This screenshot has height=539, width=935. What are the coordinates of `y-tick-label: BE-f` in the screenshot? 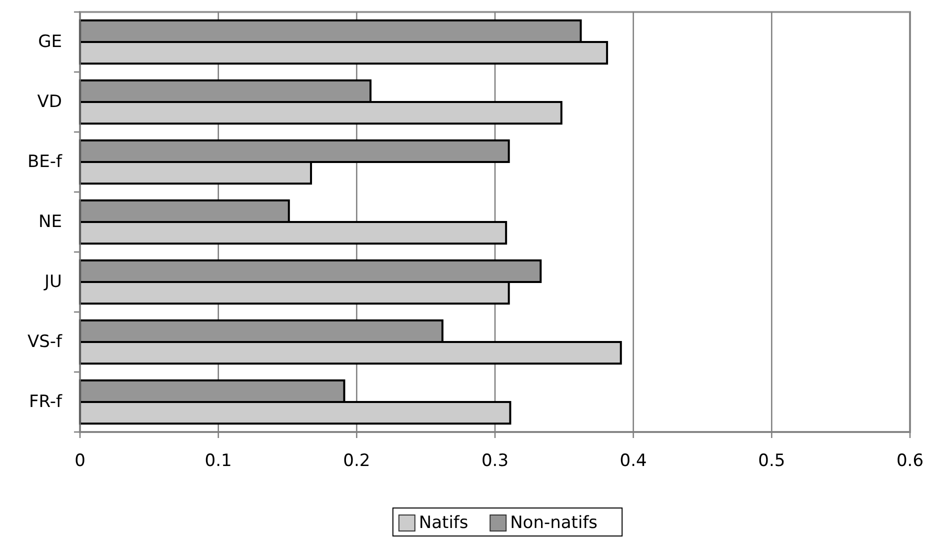 It's located at (45, 162).